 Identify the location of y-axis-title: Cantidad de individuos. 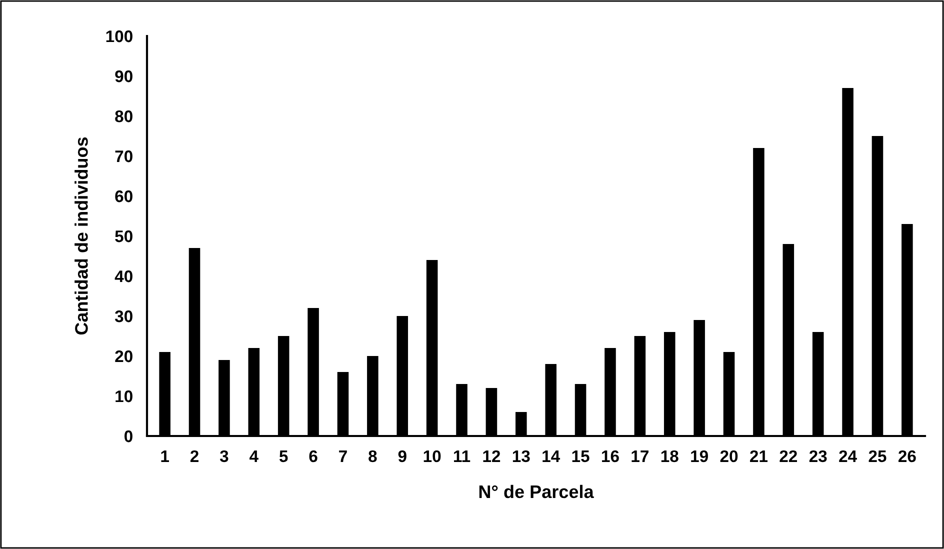
(81, 236).